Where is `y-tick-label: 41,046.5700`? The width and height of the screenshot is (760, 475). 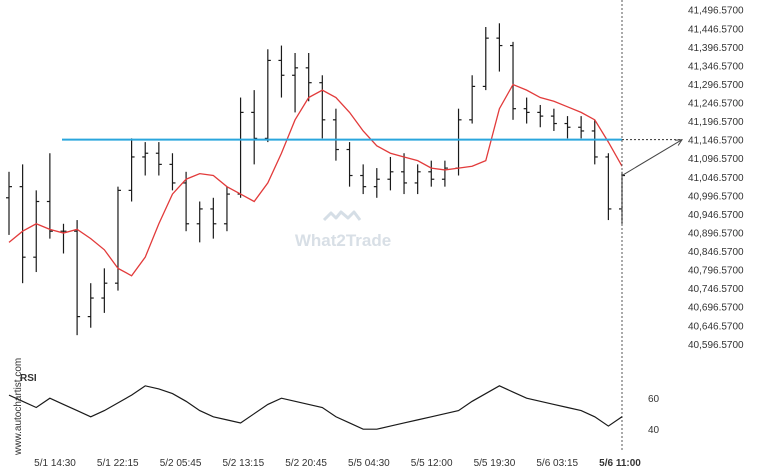
y-tick-label: 41,046.5700 is located at coordinates (716, 178).